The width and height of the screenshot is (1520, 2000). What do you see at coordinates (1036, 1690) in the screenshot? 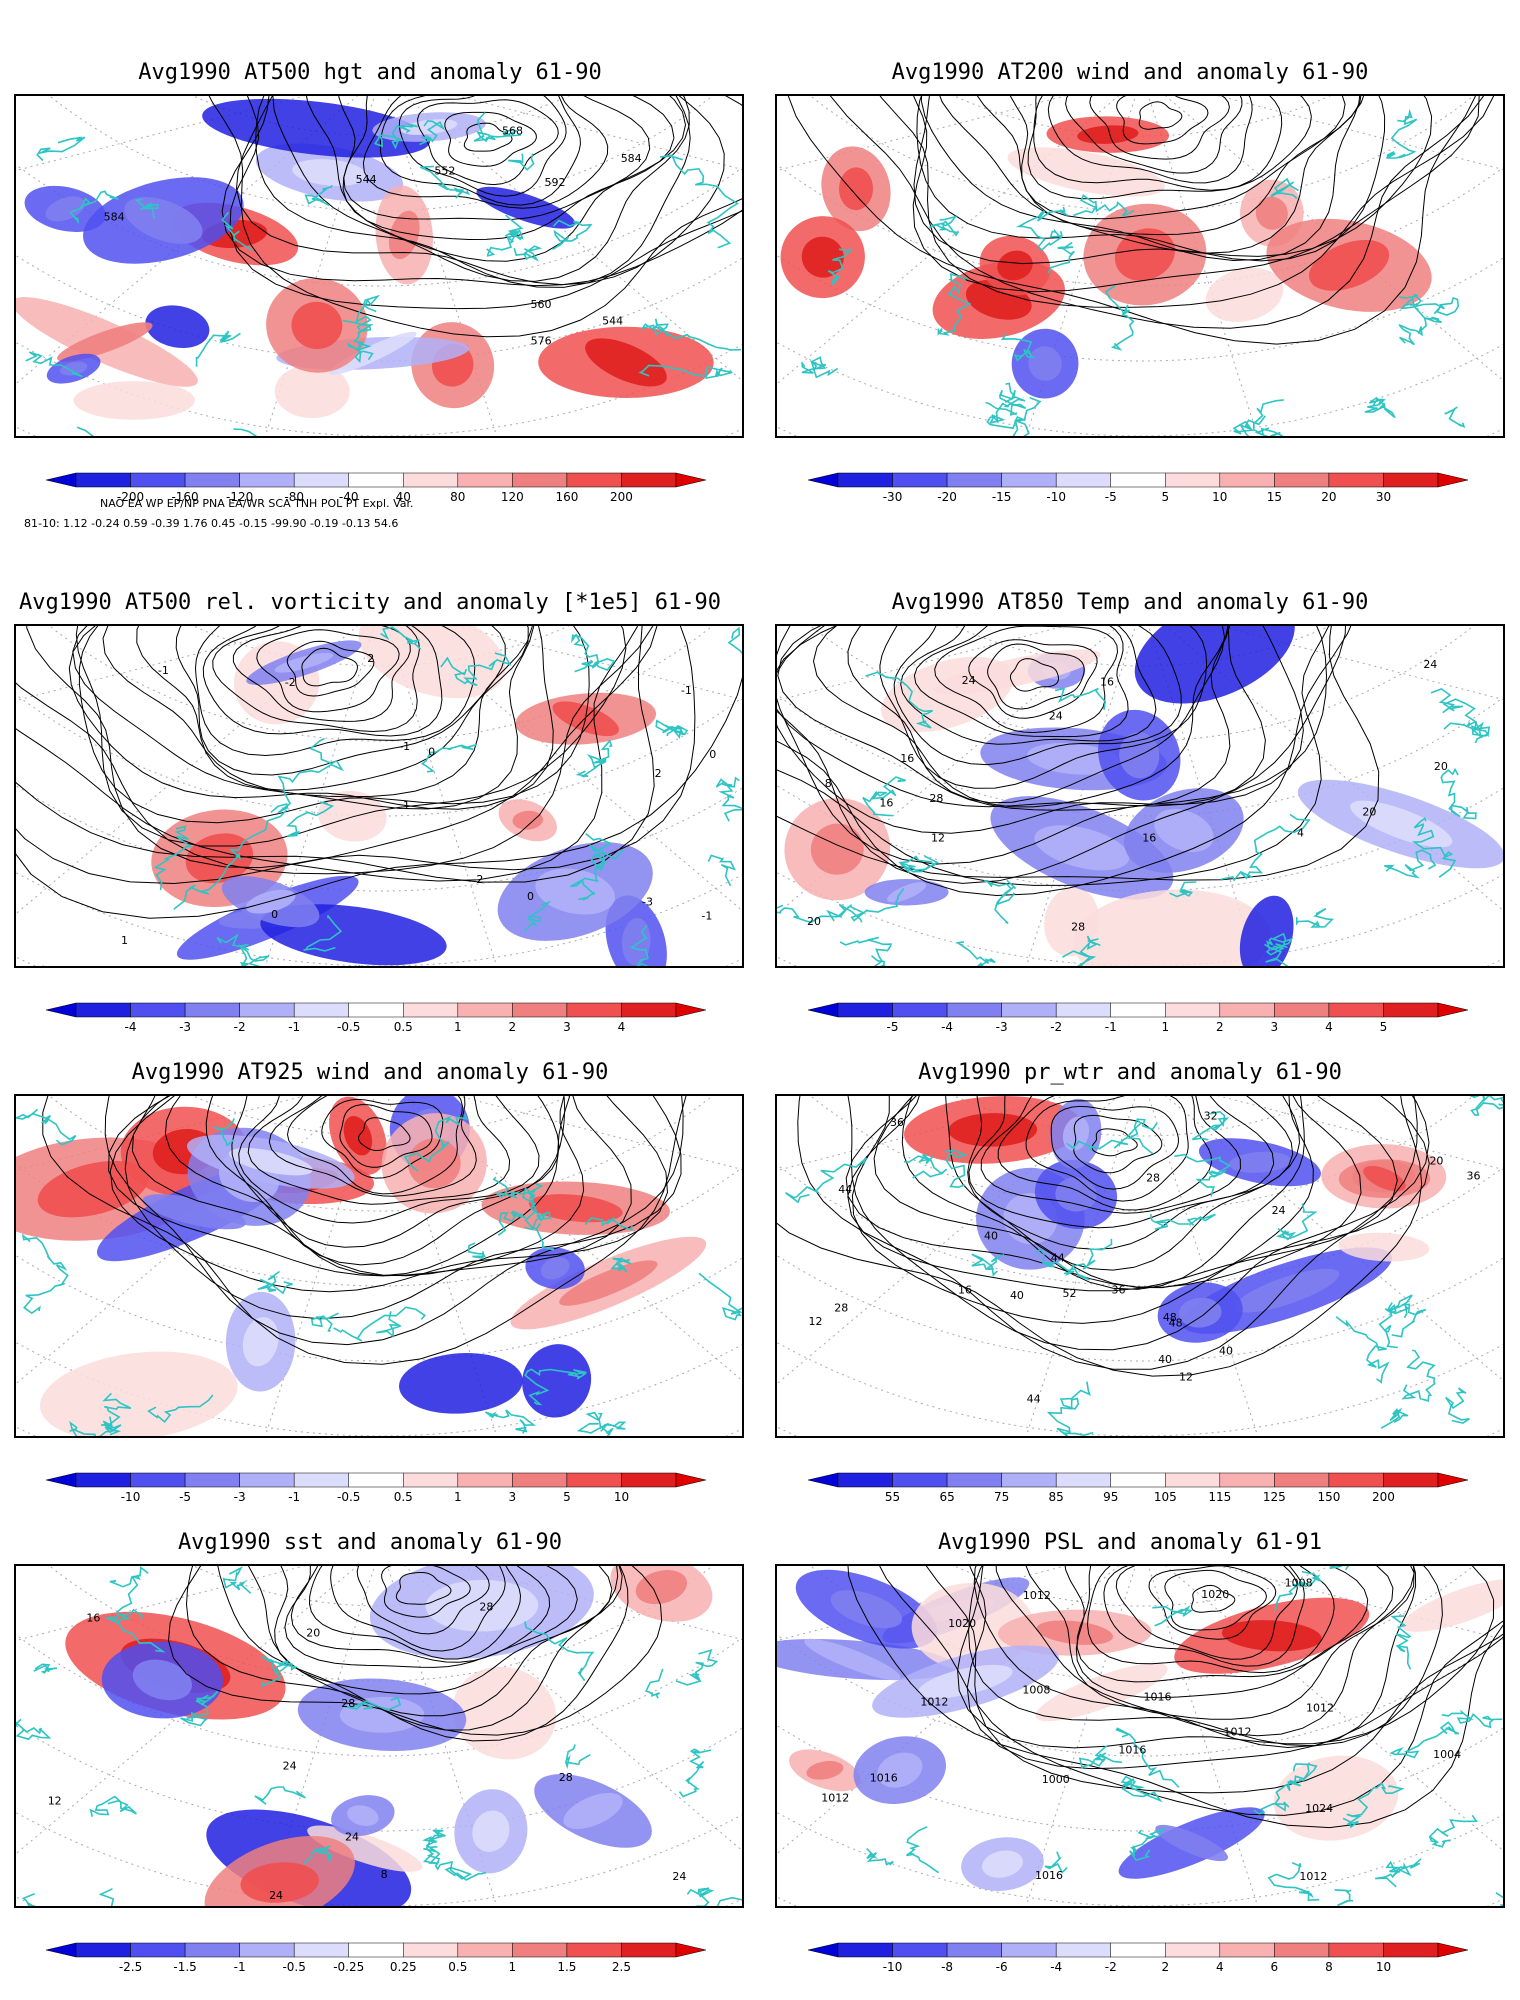
I see `contour-label: 1008` at bounding box center [1036, 1690].